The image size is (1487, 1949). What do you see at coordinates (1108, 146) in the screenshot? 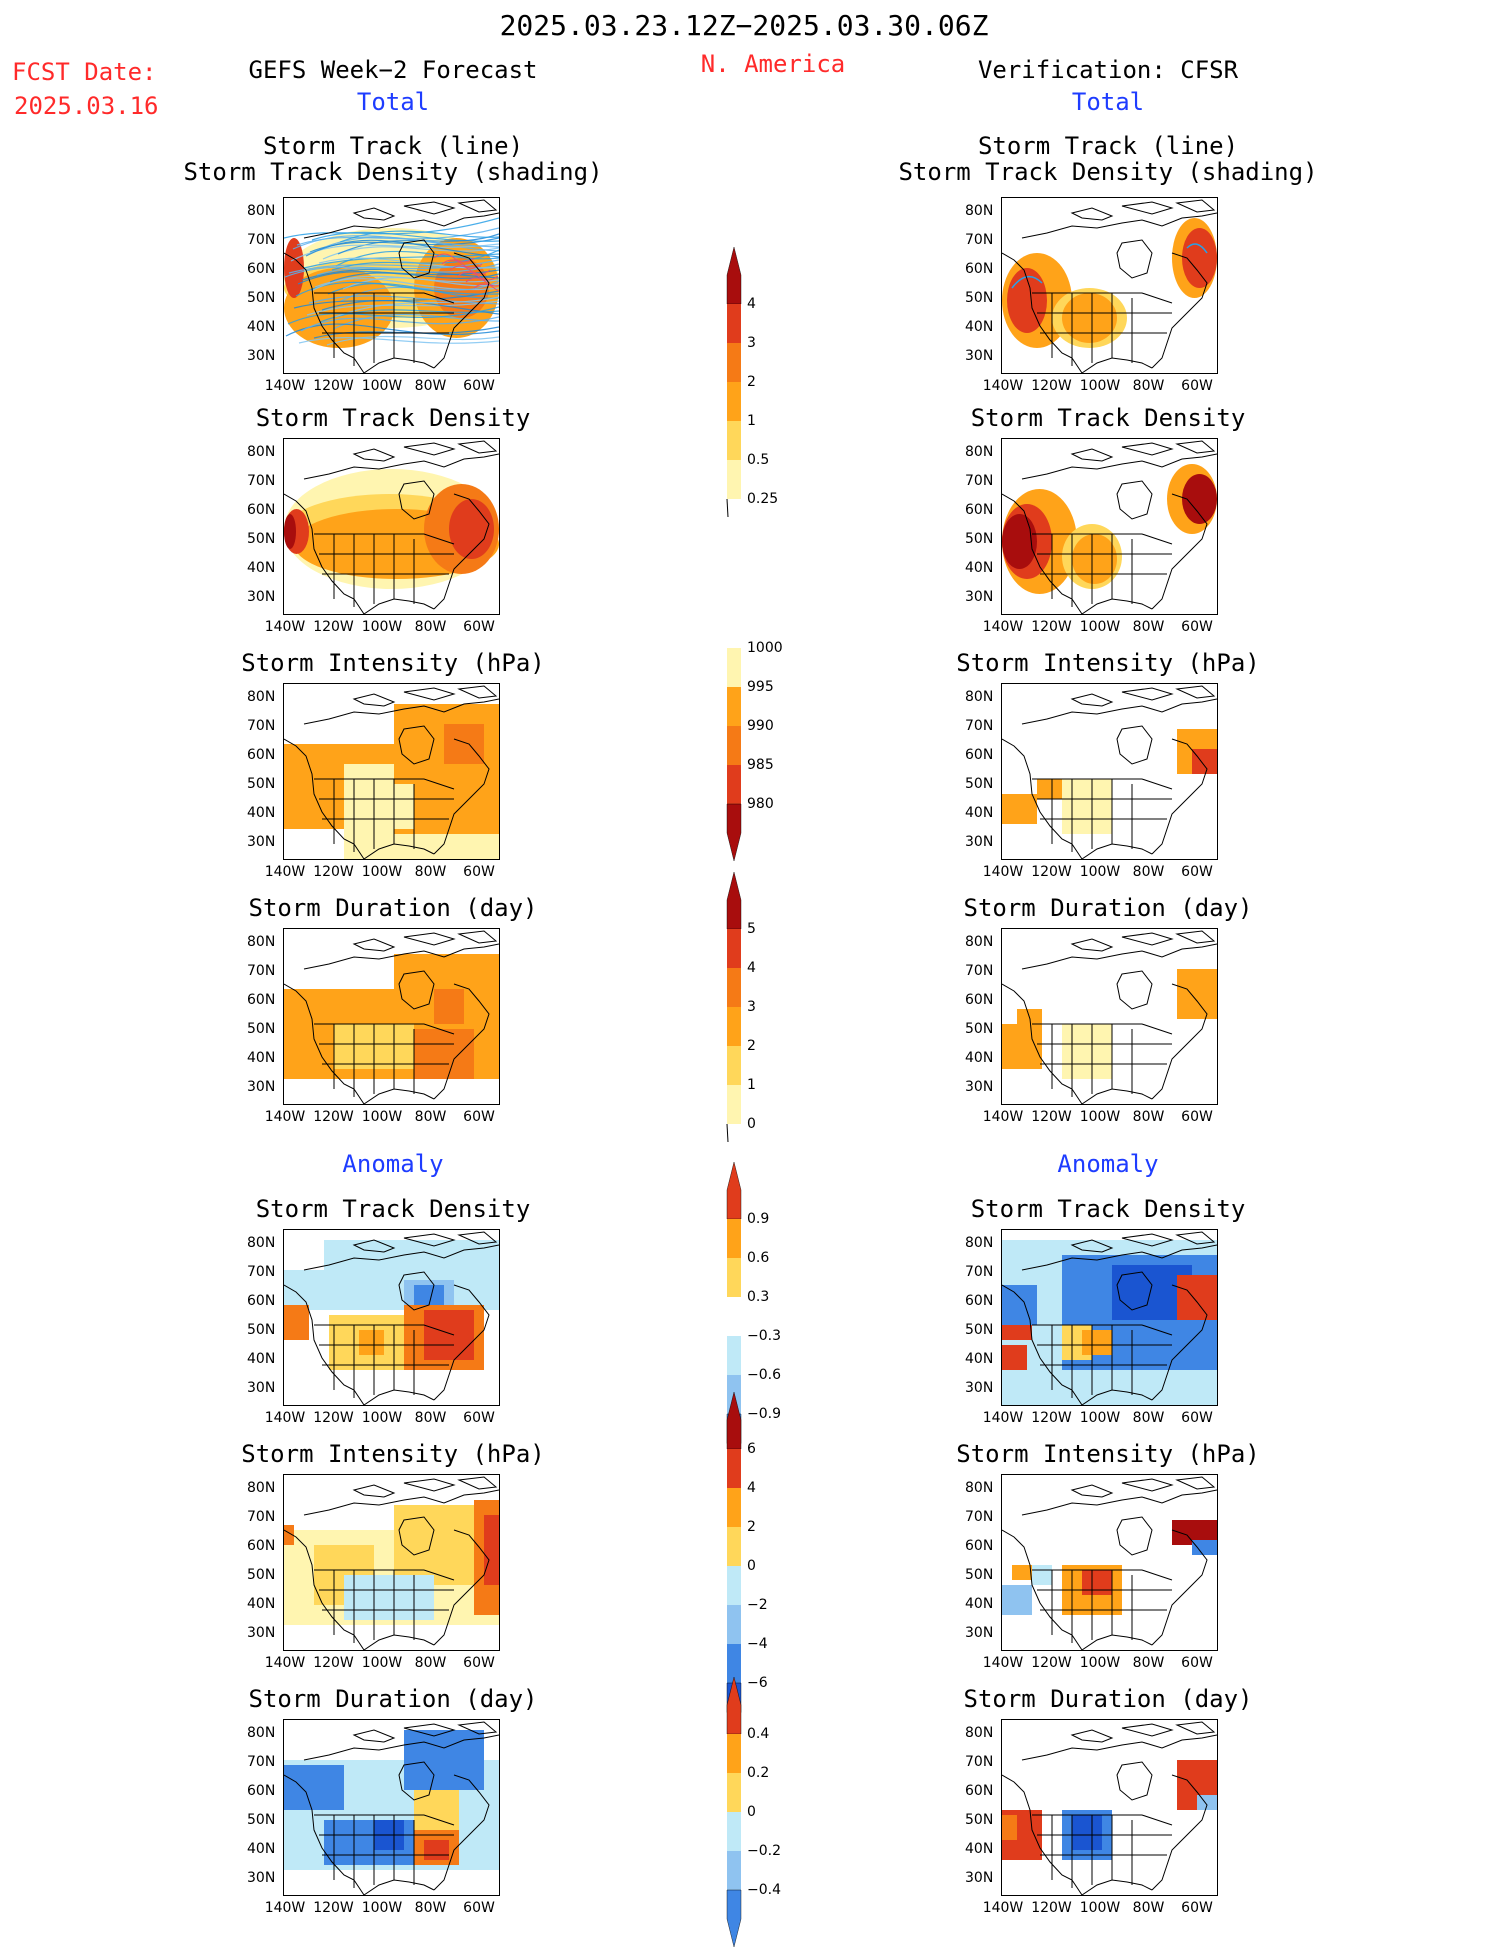
I see `panel-title-track-ver: Storm Track (line)` at bounding box center [1108, 146].